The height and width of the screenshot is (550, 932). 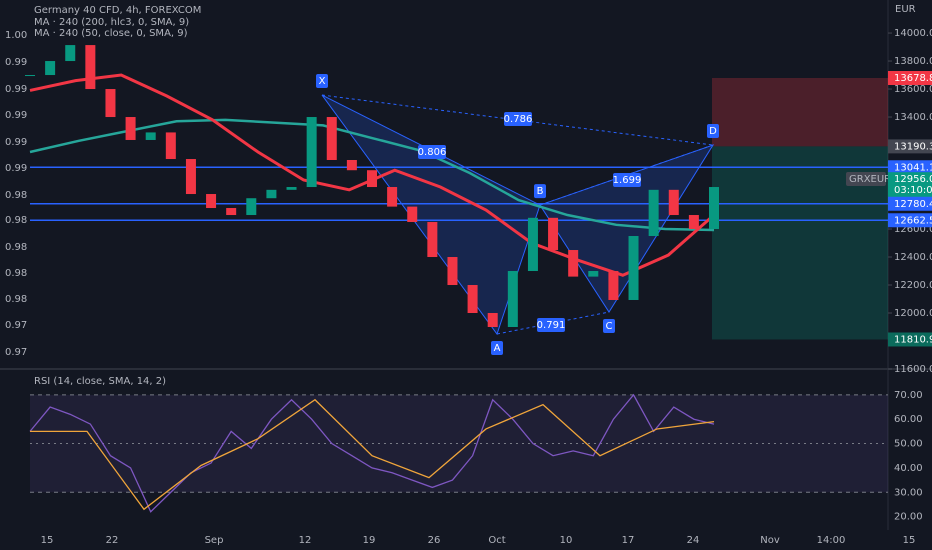 I want to click on chart-title: Germany 40 CFD, 4h, FOREXCOM, so click(x=117, y=10).